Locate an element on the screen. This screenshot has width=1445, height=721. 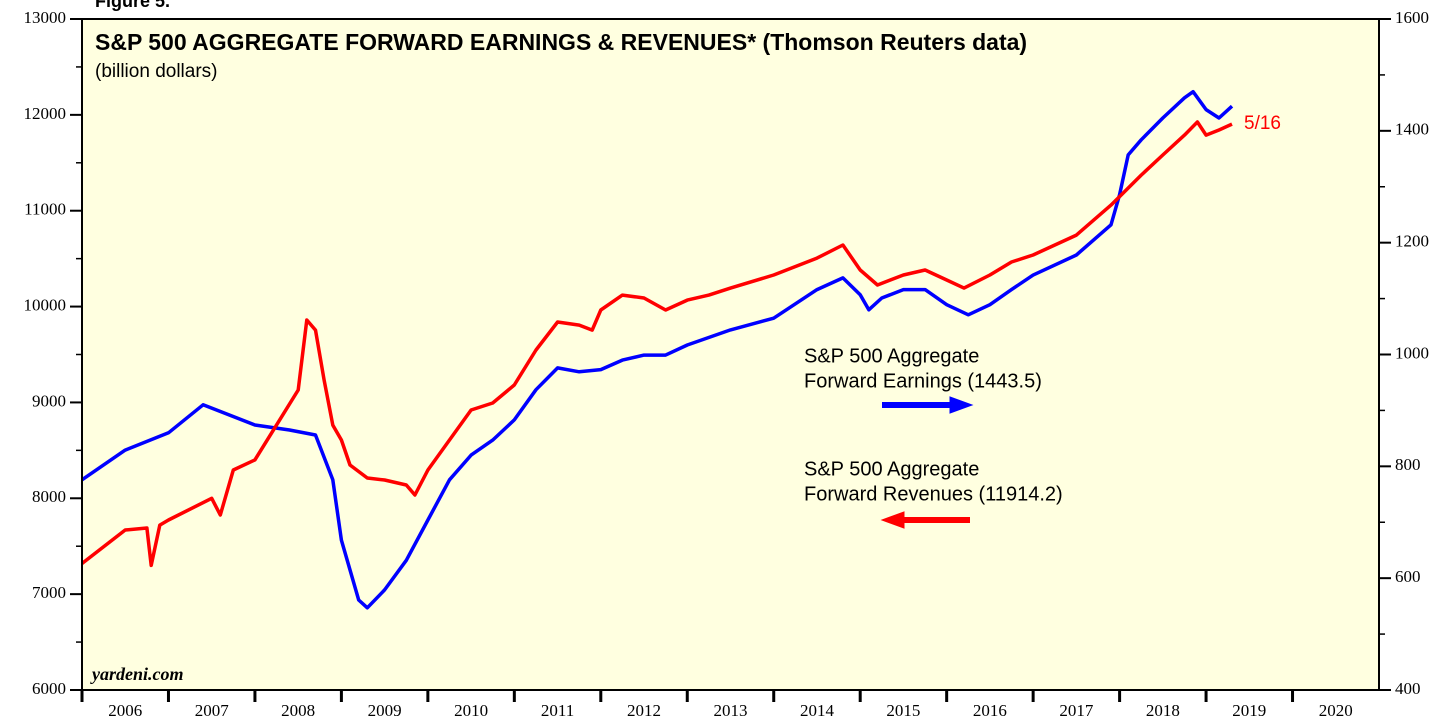
y-tick-label: 9000 is located at coordinates (49, 400).